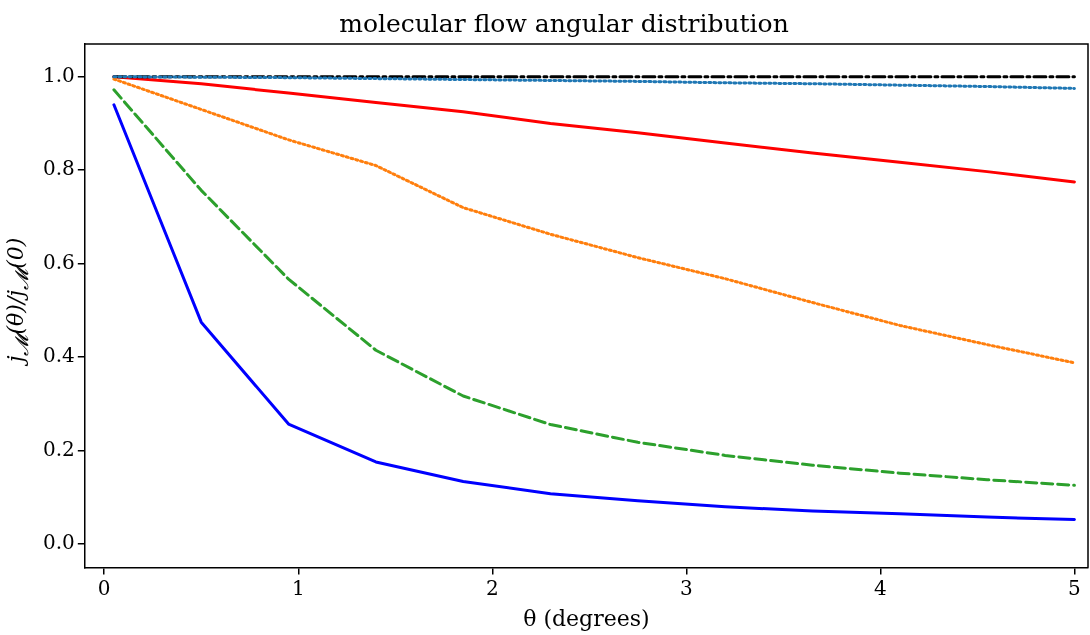  What do you see at coordinates (564, 23) in the screenshot?
I see `chart-title: molecular flow angular distribution` at bounding box center [564, 23].